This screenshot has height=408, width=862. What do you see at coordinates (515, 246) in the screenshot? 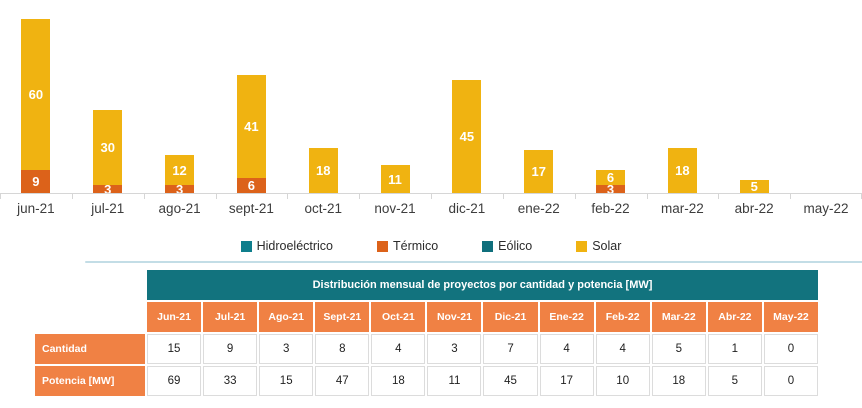
I see `legend-label-eolico: Eólico` at bounding box center [515, 246].